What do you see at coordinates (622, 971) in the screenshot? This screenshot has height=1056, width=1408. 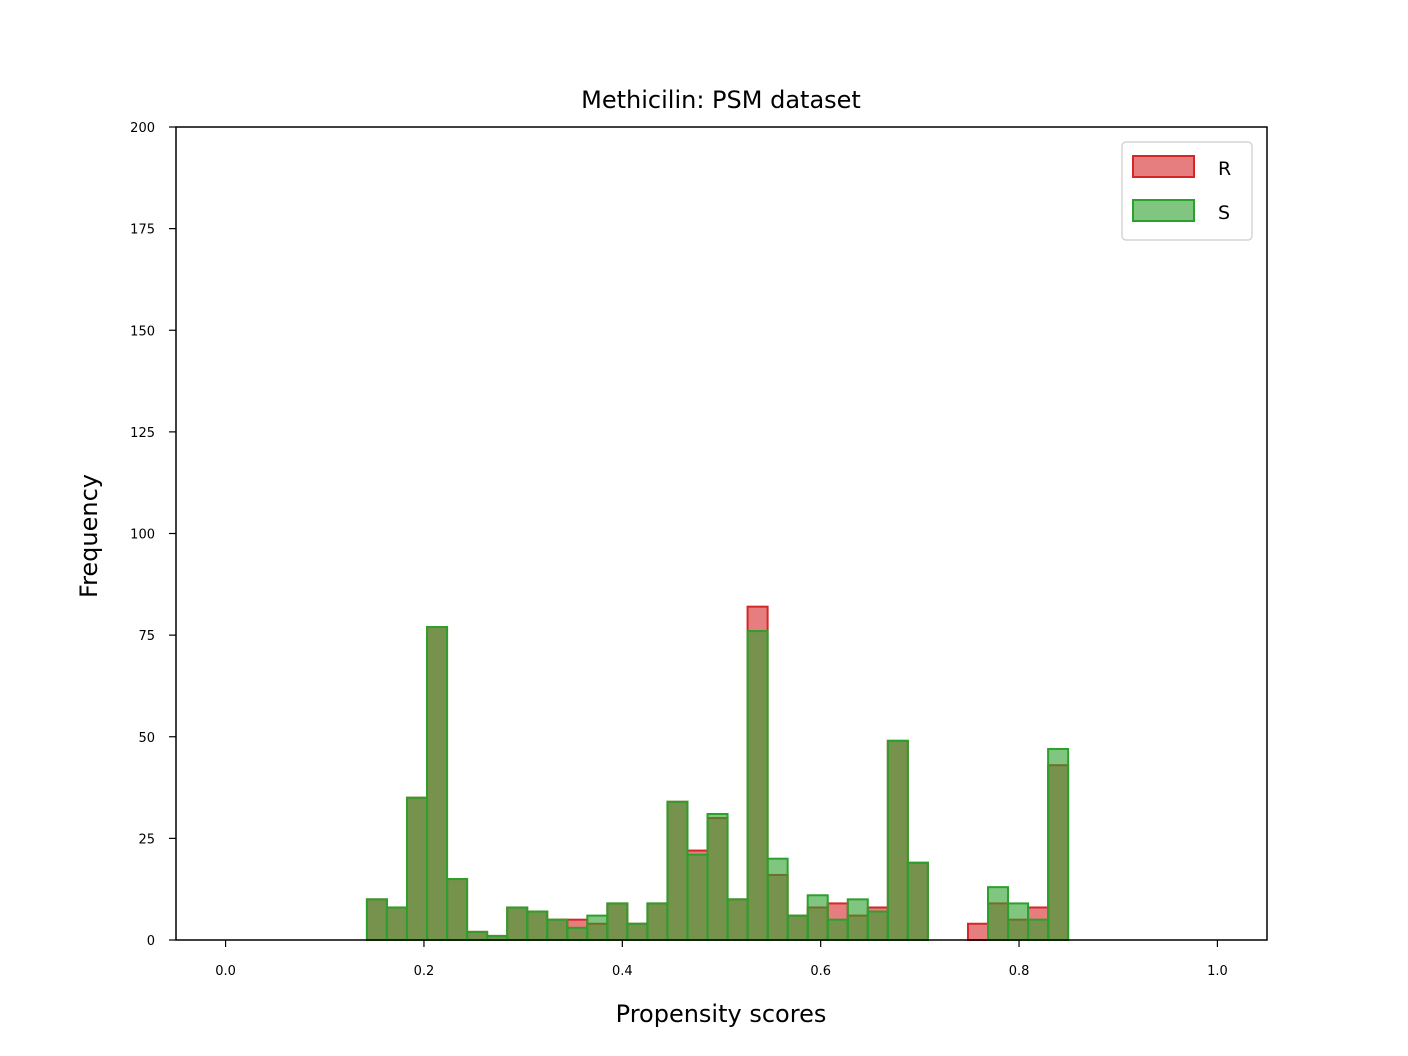 I see `x-tick-label: 0.4` at bounding box center [622, 971].